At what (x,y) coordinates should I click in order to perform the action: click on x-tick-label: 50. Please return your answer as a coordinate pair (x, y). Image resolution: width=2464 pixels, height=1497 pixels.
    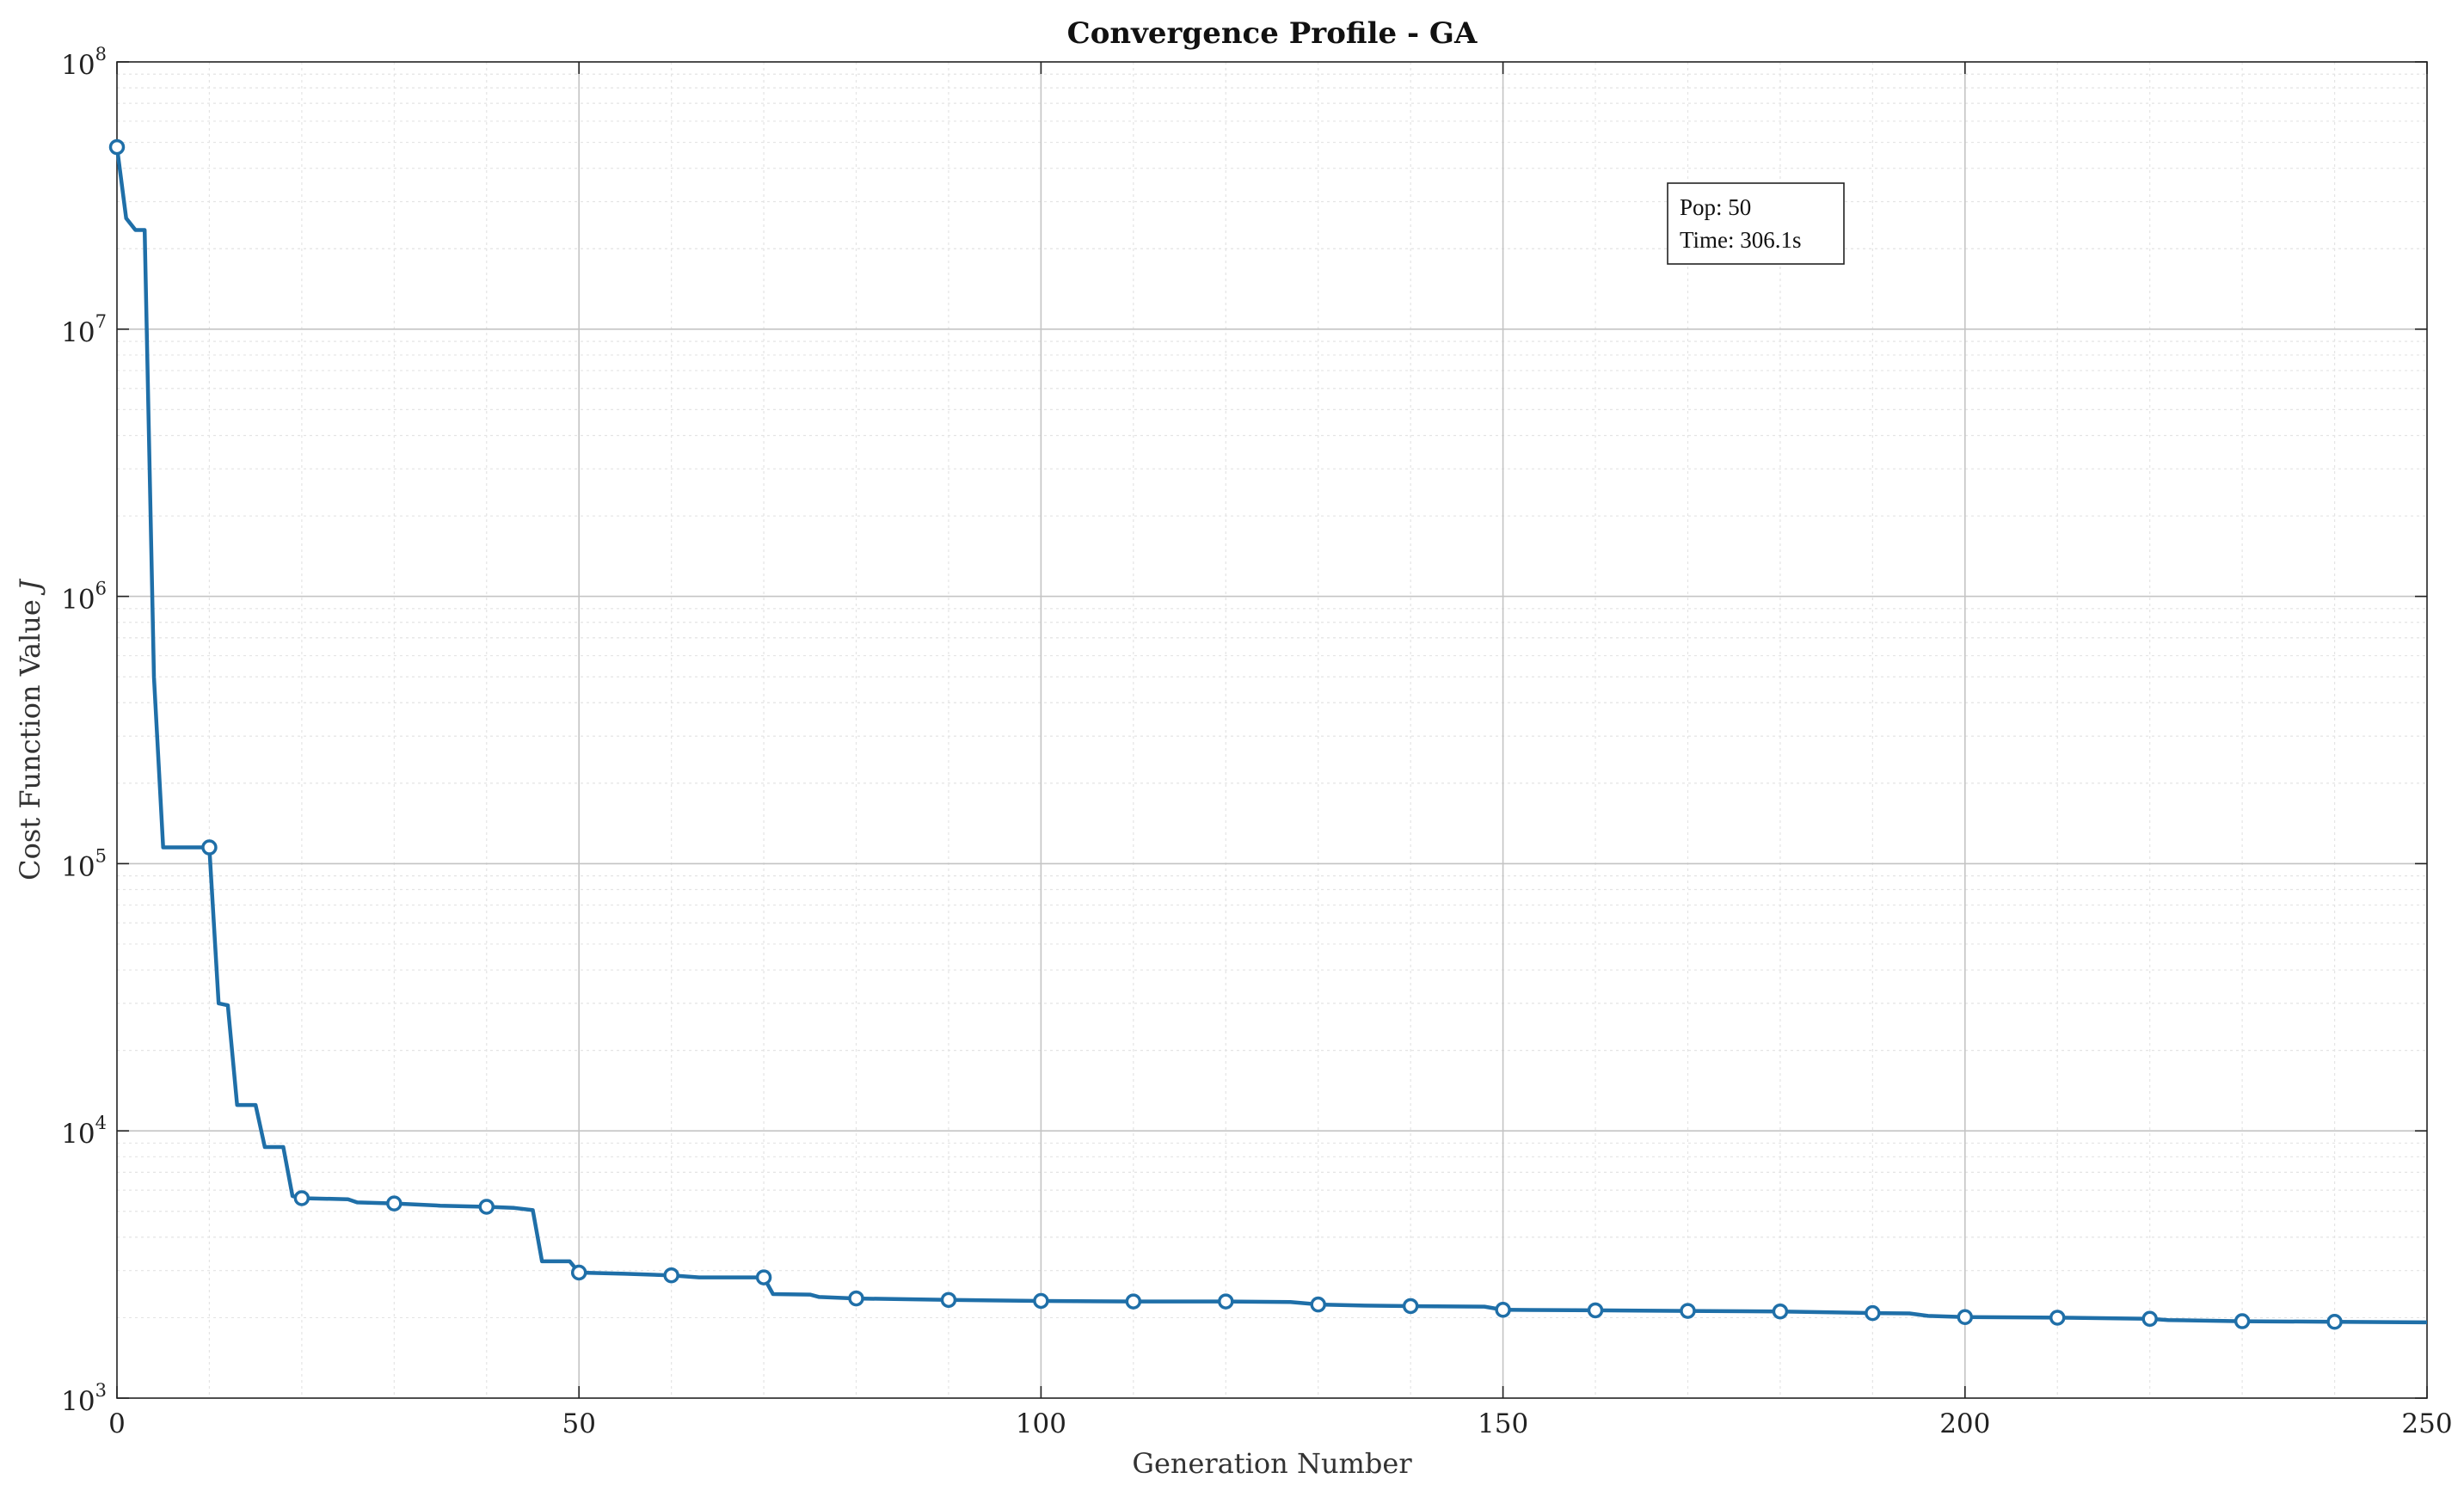
    Looking at the image, I should click on (578, 1423).